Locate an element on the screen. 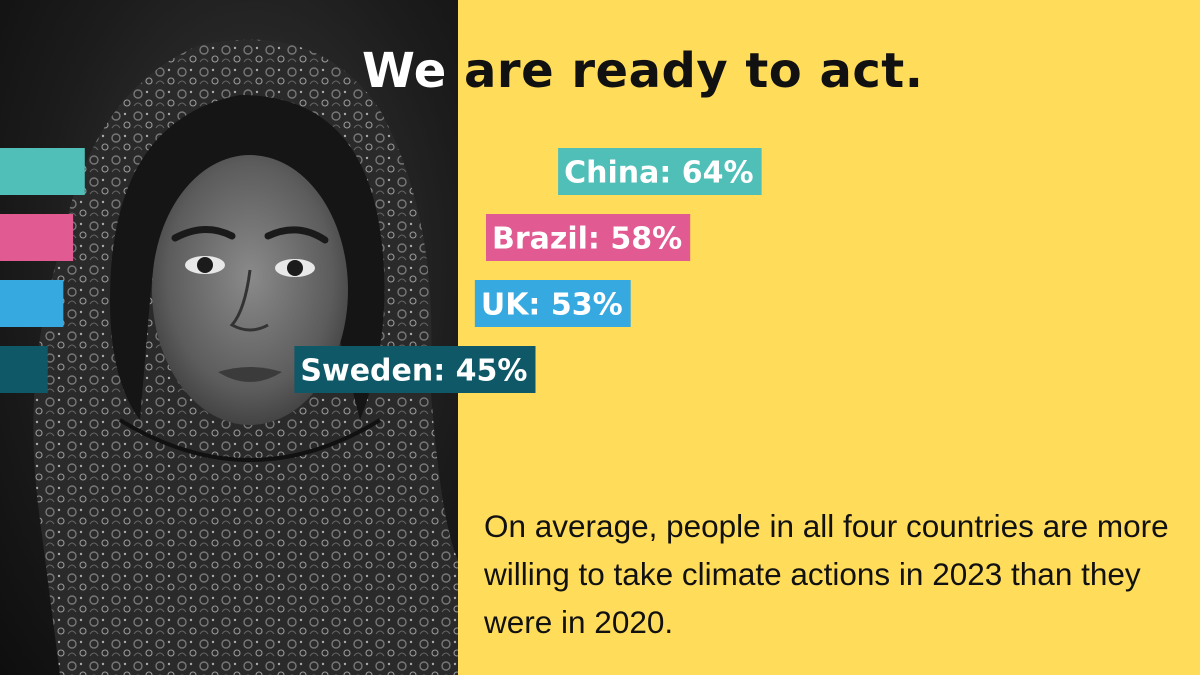 This screenshot has width=1200, height=675. title-lead-word: We is located at coordinates (404, 71).